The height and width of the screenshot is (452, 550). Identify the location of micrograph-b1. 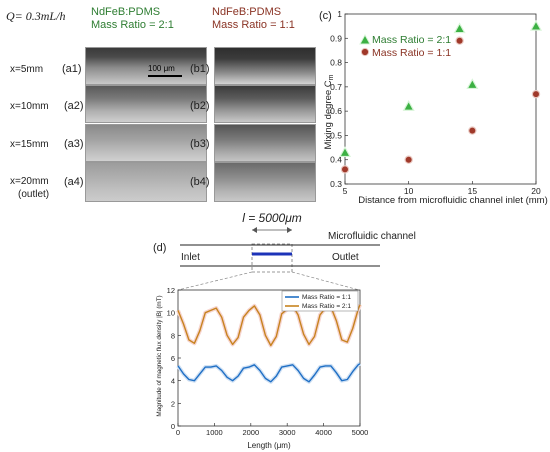
(265, 66).